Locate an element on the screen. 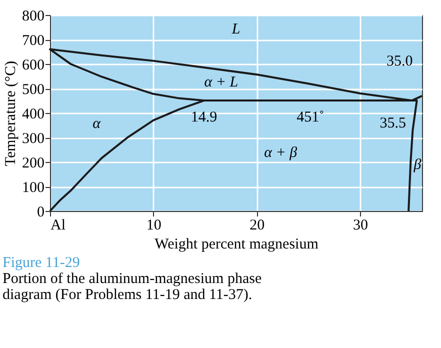 Image resolution: width=441 pixels, height=348 pixels. text: Portion of the aluminum-magnesium phase diagram (For Problems 11-19 and 11-37). is located at coordinates (132, 287).